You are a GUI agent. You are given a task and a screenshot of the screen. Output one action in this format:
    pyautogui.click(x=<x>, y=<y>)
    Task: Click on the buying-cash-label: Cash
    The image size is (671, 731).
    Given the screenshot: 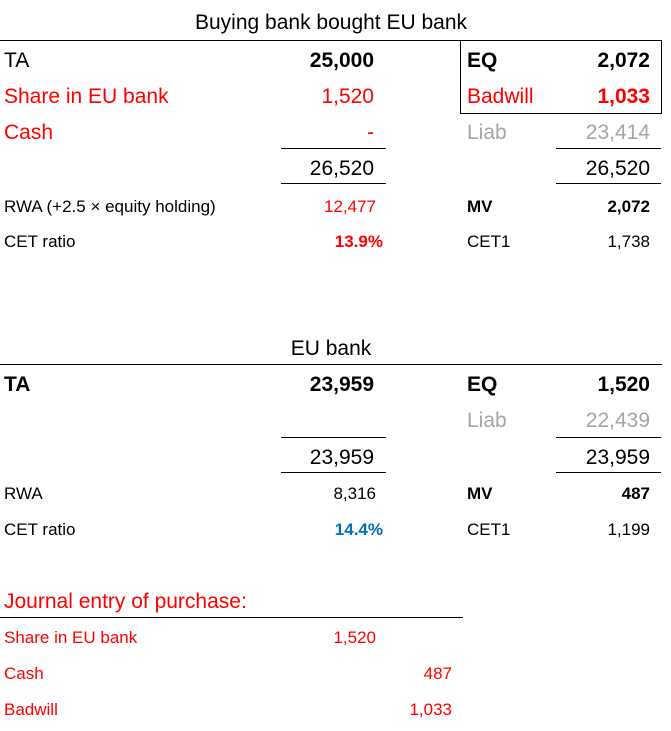 What is the action you would take?
    pyautogui.click(x=29, y=132)
    